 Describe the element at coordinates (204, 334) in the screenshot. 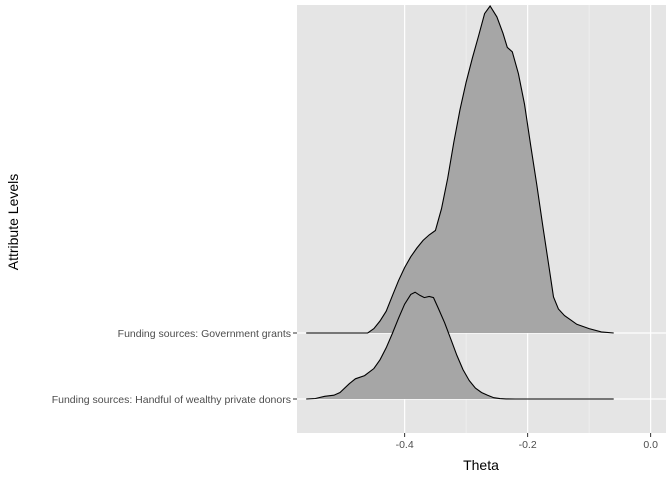

I see `y-tick-label: Funding sources: Government grants` at that location.